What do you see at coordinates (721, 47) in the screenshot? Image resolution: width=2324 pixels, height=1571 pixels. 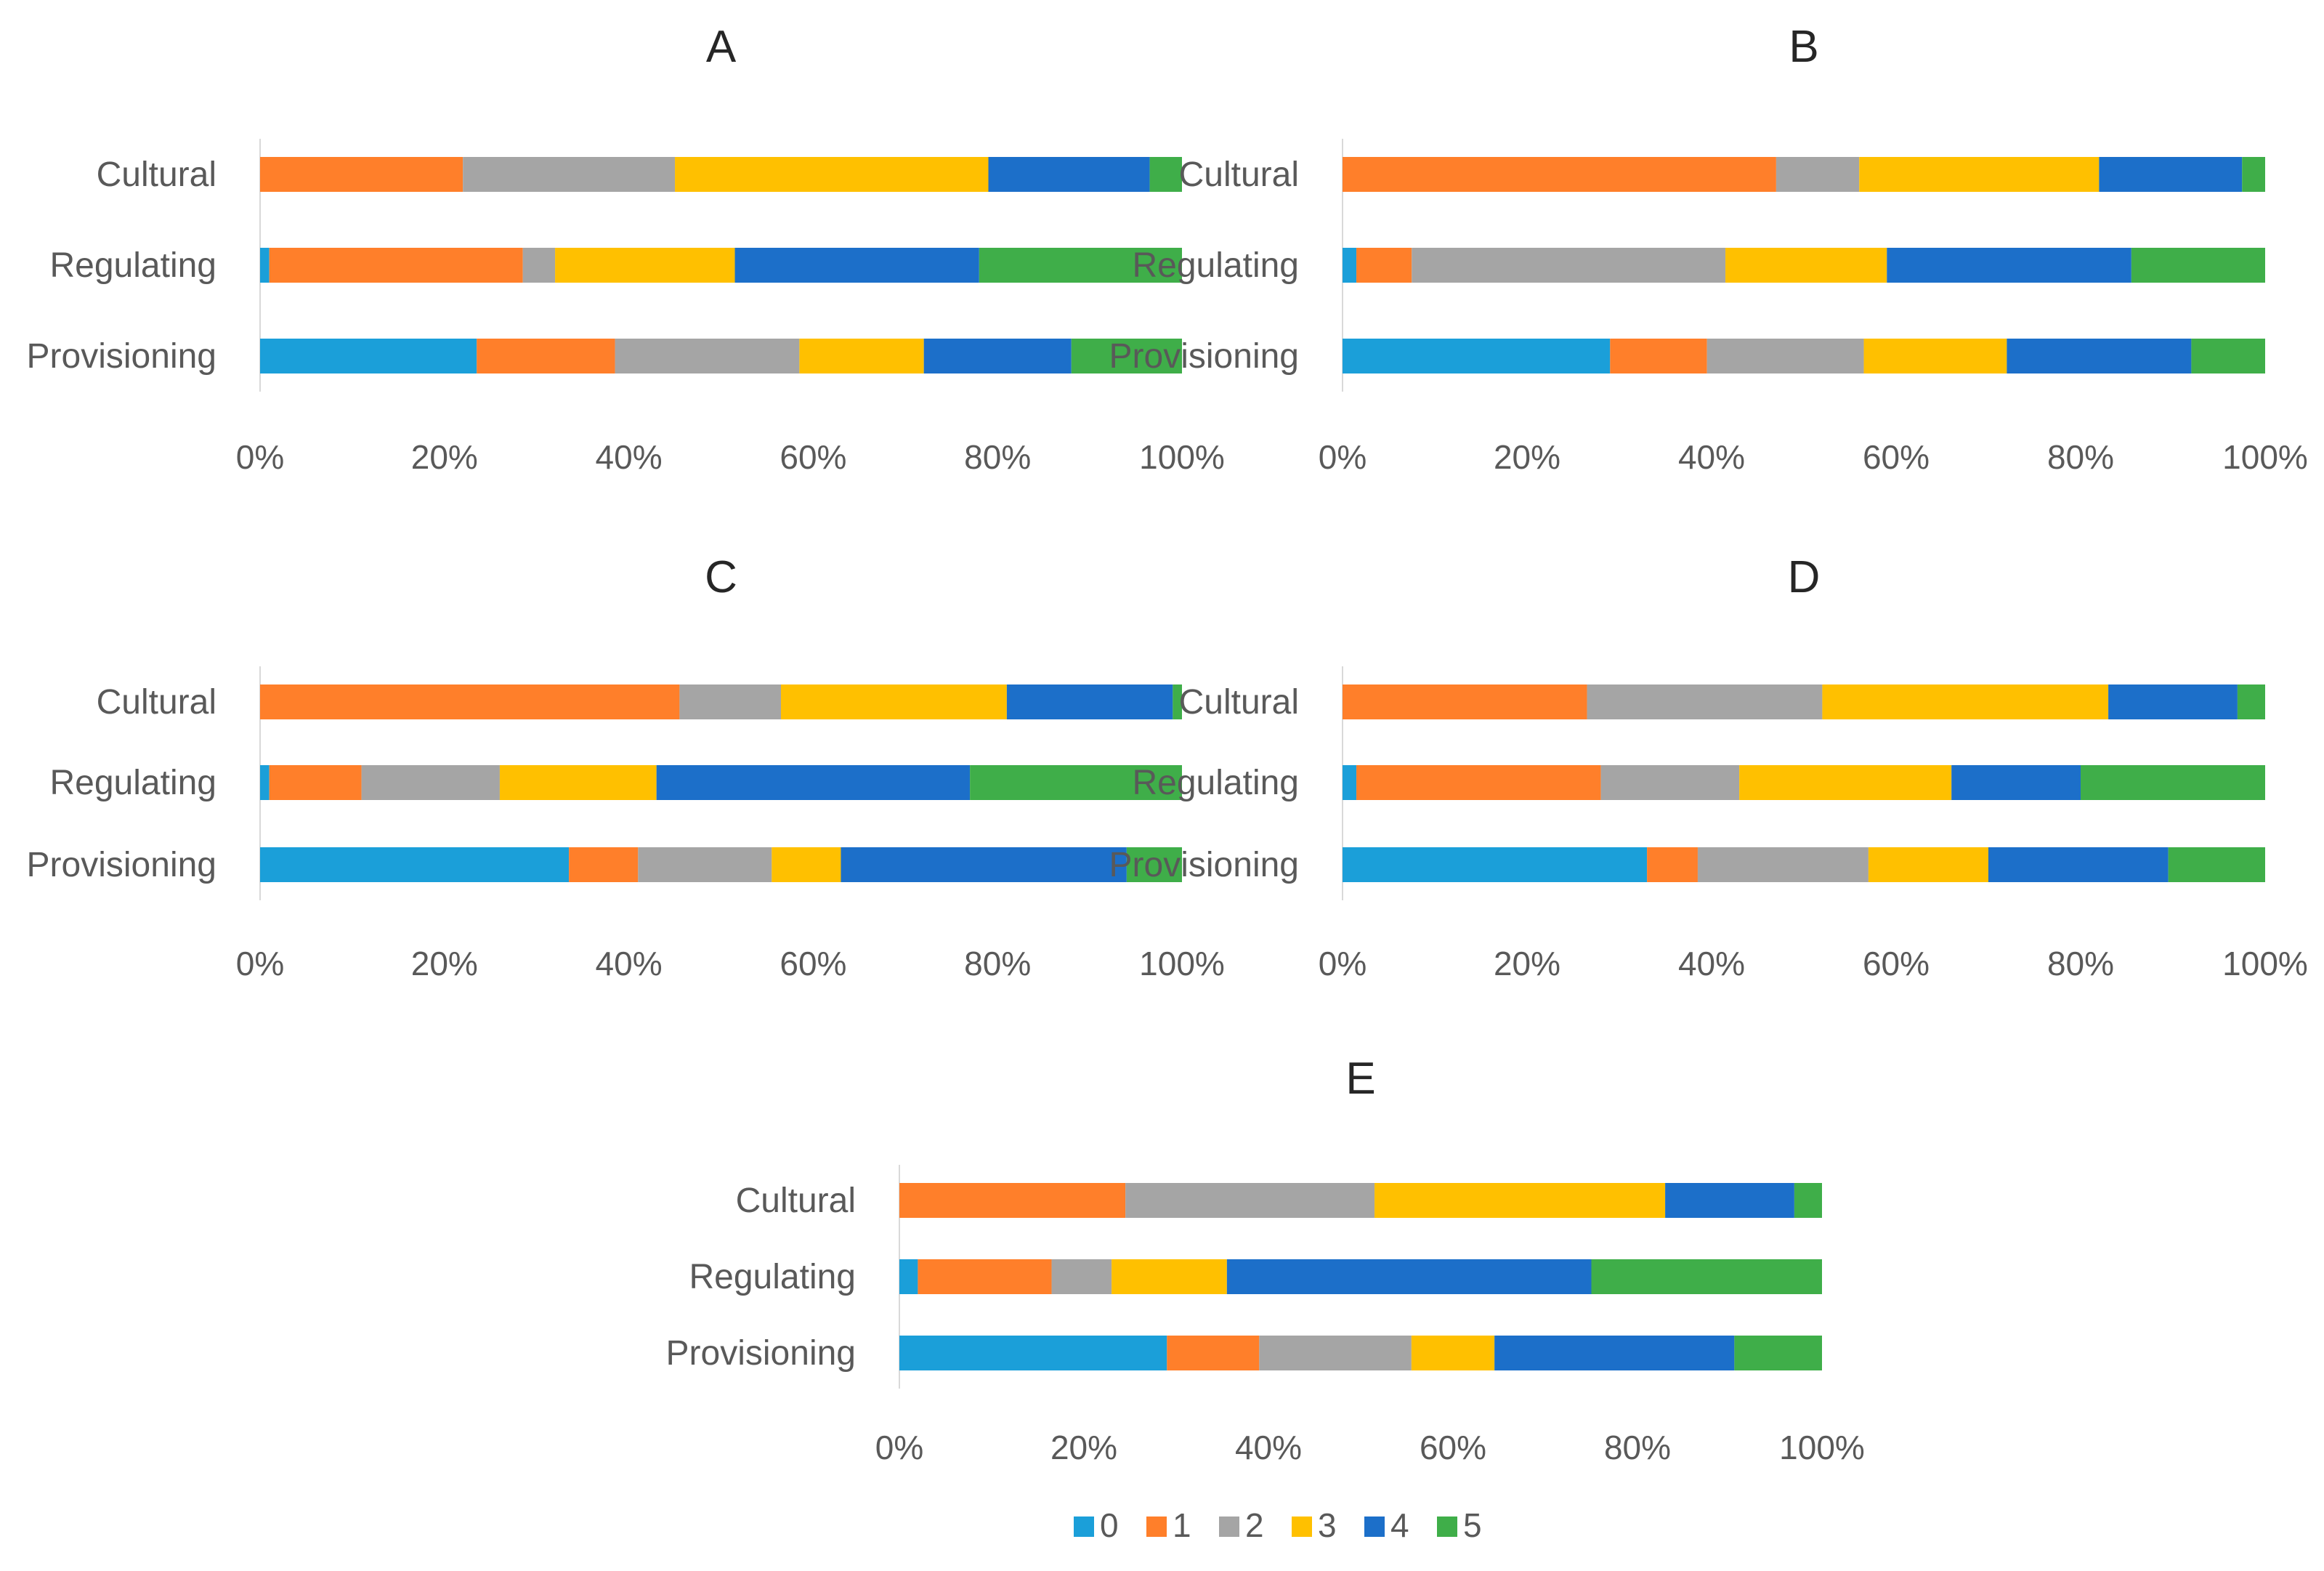 I see `panel-title: A` at bounding box center [721, 47].